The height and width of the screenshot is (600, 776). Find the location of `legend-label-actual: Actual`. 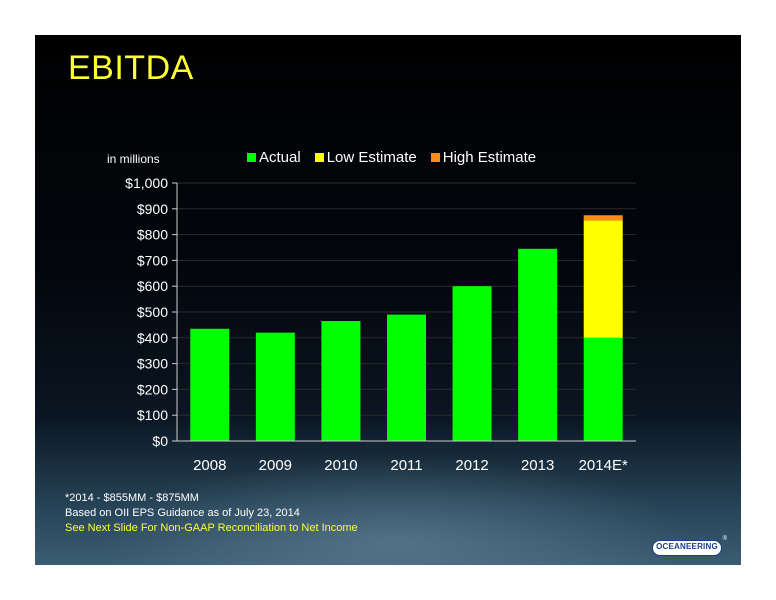

legend-label-actual: Actual is located at coordinates (280, 157).